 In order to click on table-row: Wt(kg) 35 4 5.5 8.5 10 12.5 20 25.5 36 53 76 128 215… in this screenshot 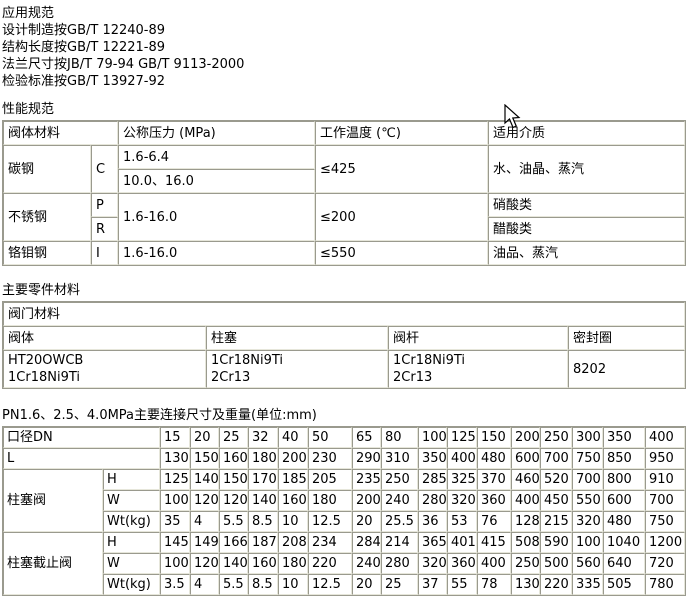, I will do `click(344, 521)`.